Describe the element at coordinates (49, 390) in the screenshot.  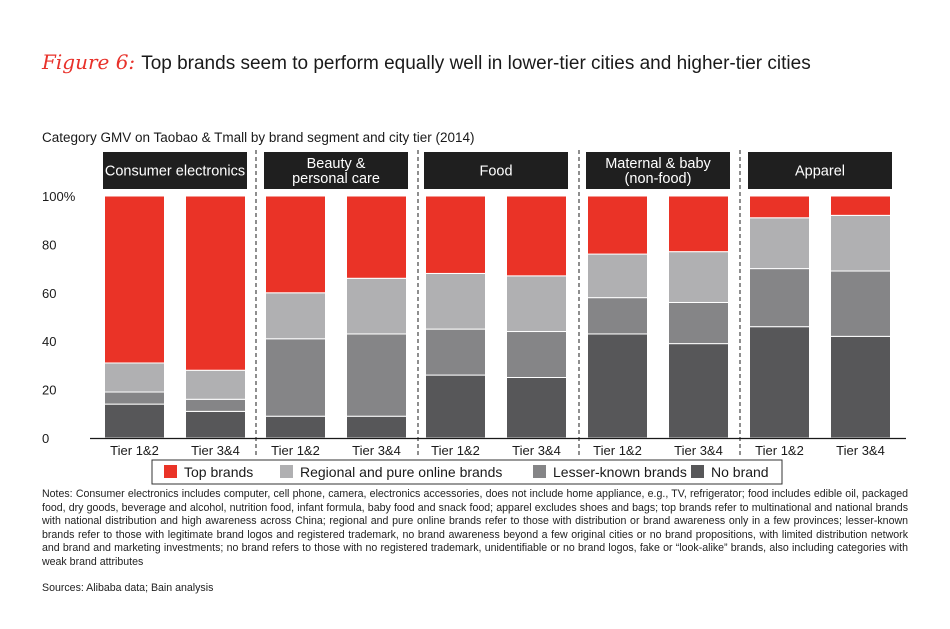
I see `y-tick-label: 20` at that location.